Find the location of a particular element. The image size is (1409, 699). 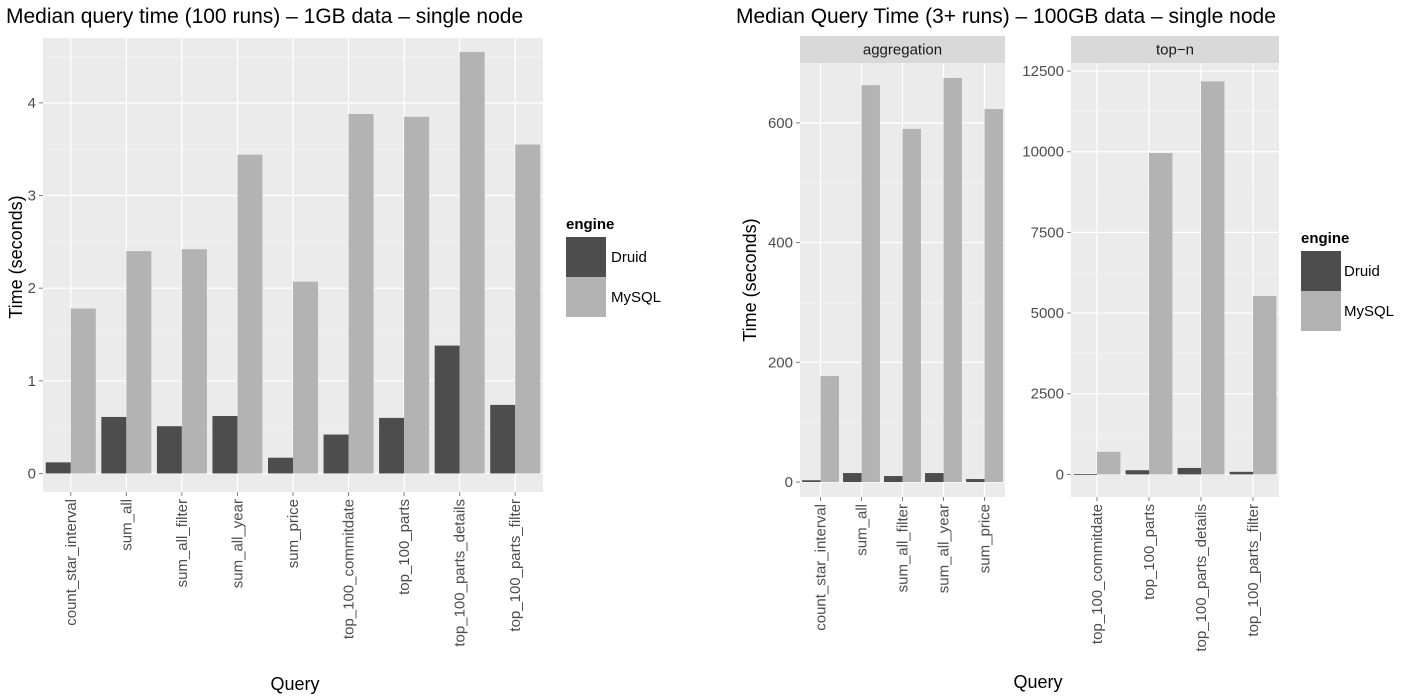

c1-x-tick-label: top_100_parts_details is located at coordinates (460, 573).